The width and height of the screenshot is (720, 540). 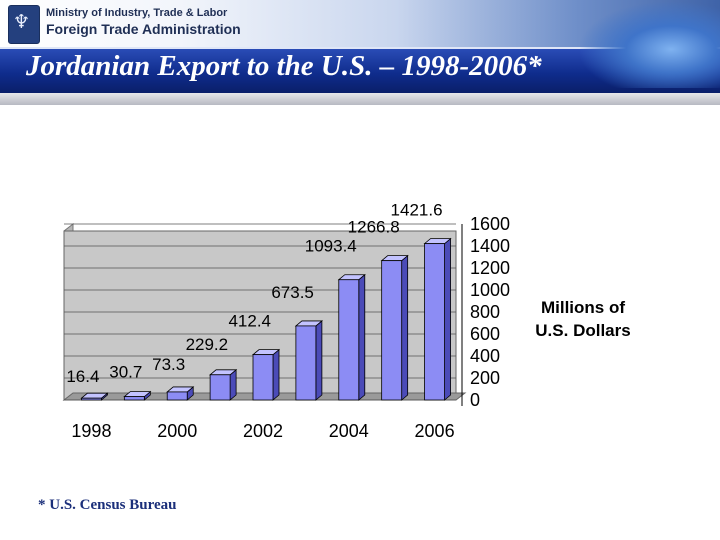 What do you see at coordinates (583, 307) in the screenshot?
I see `y-axis-title: Millions of` at bounding box center [583, 307].